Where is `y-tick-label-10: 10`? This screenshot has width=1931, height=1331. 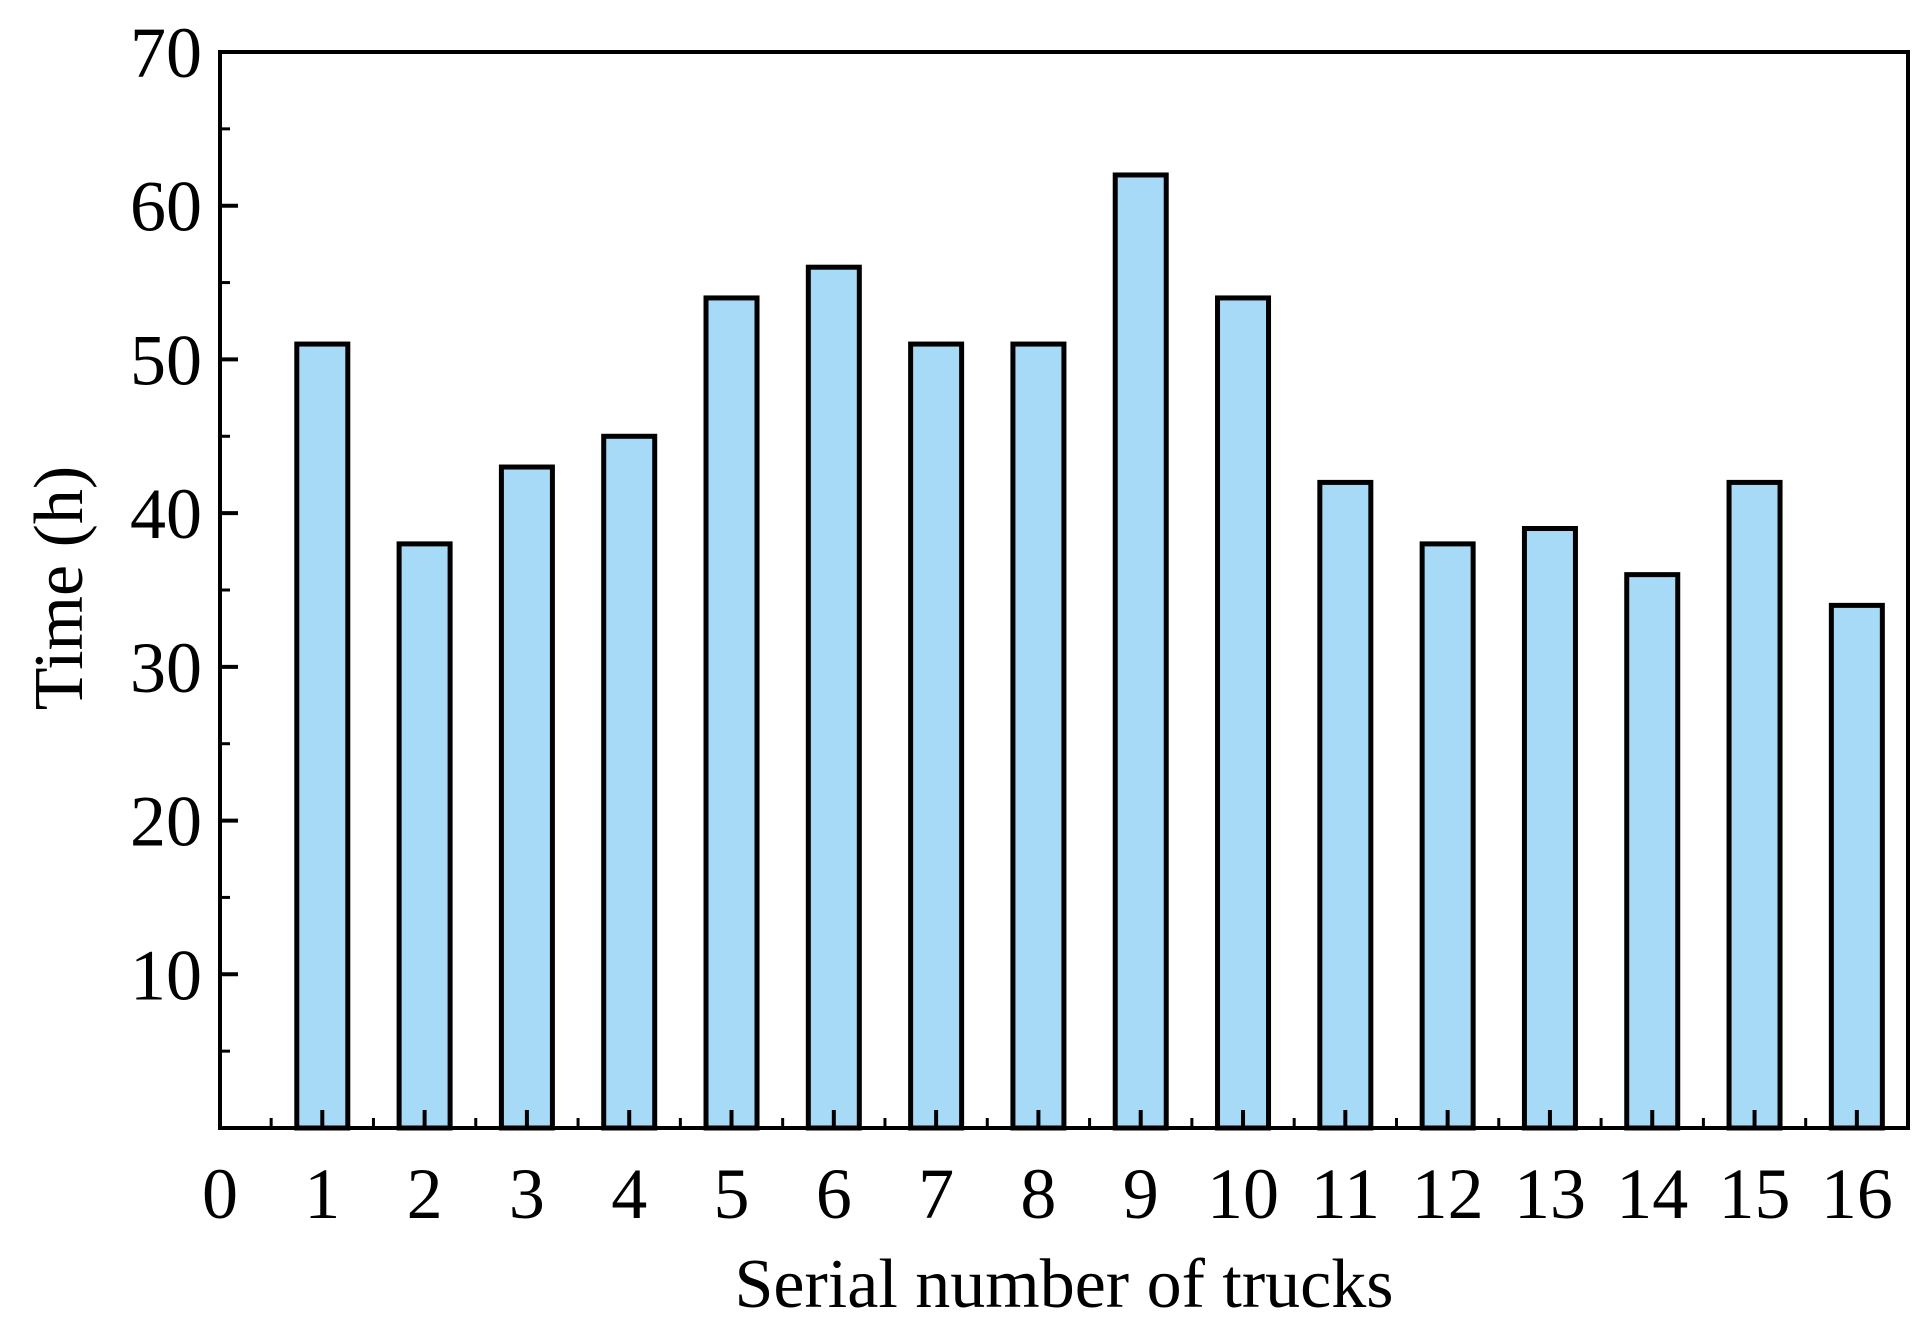
y-tick-label-10: 10 is located at coordinates (166, 975).